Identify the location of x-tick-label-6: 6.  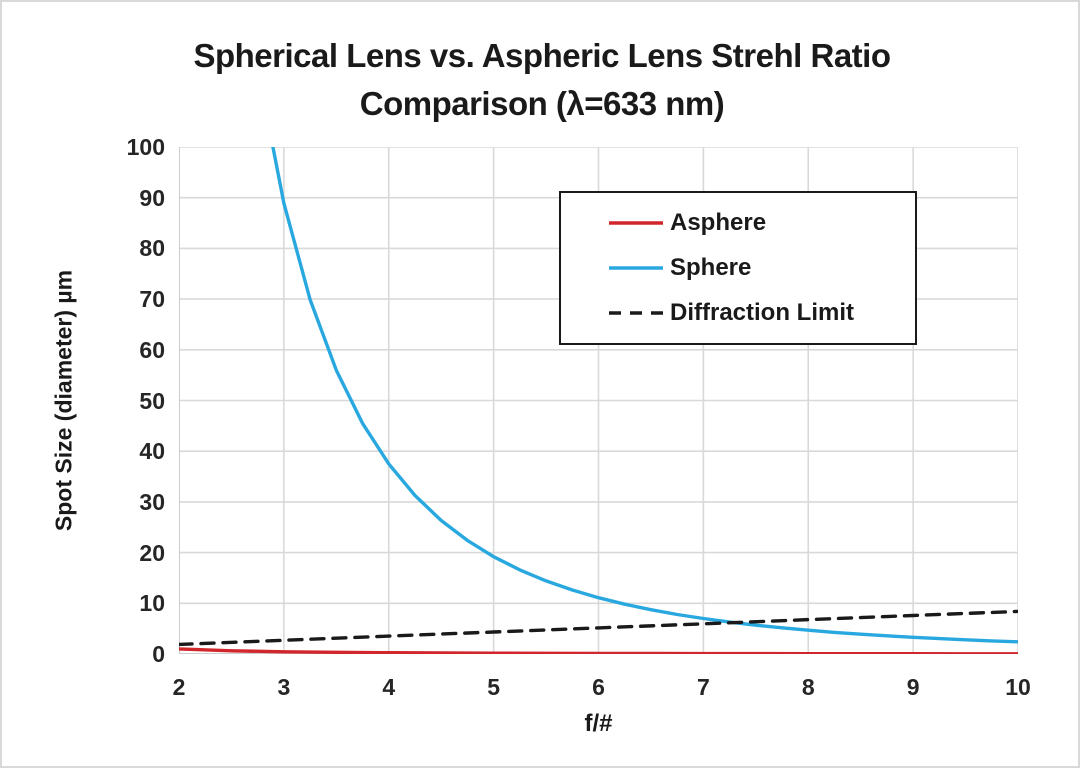
(598, 687).